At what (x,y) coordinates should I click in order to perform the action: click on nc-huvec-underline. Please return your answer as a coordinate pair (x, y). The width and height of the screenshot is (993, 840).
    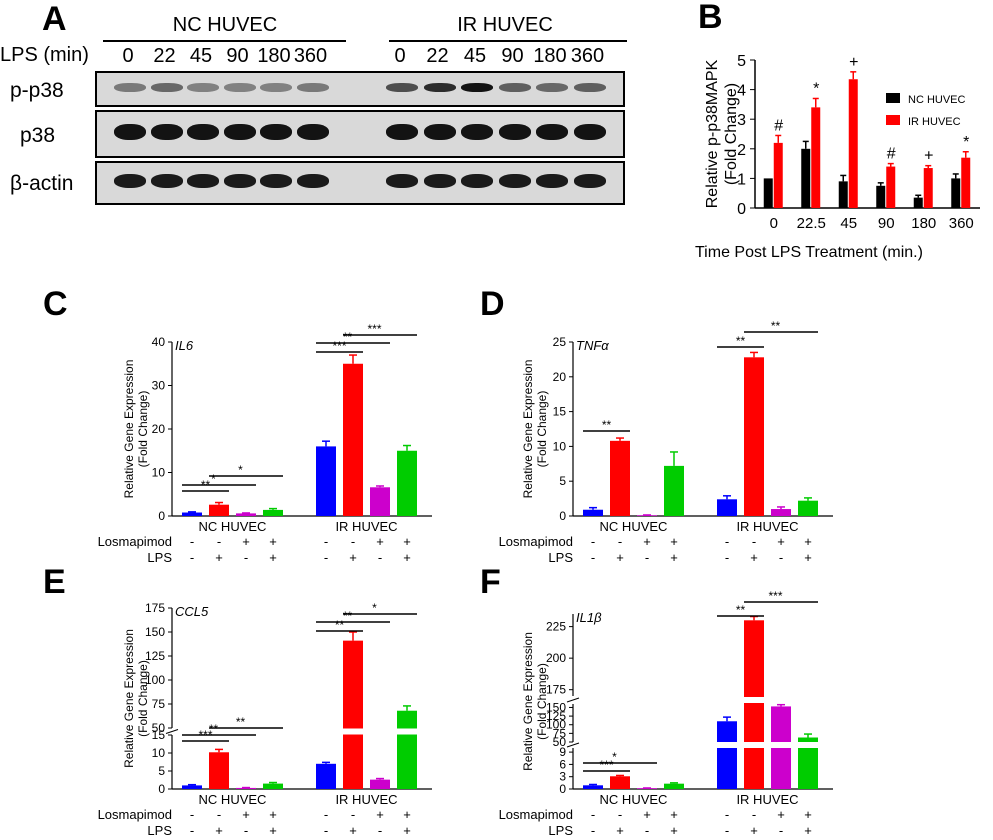
    Looking at the image, I should click on (224, 41).